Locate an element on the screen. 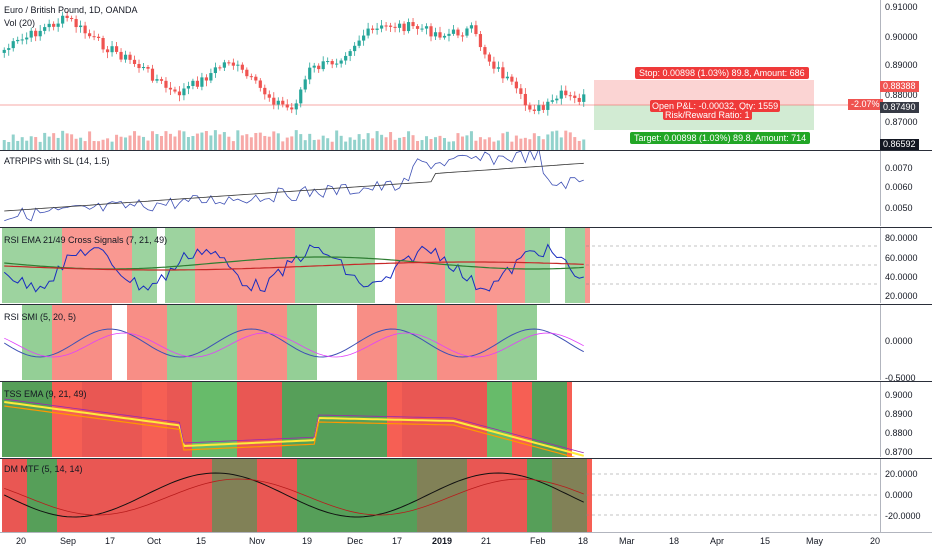 The width and height of the screenshot is (932, 551). ema-tick: 0.8900 is located at coordinates (899, 414).